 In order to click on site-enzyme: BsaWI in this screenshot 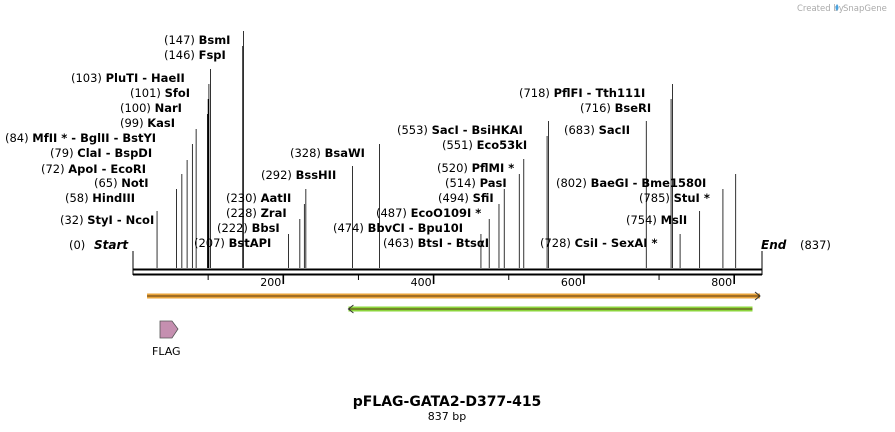, I will do `click(345, 153)`.